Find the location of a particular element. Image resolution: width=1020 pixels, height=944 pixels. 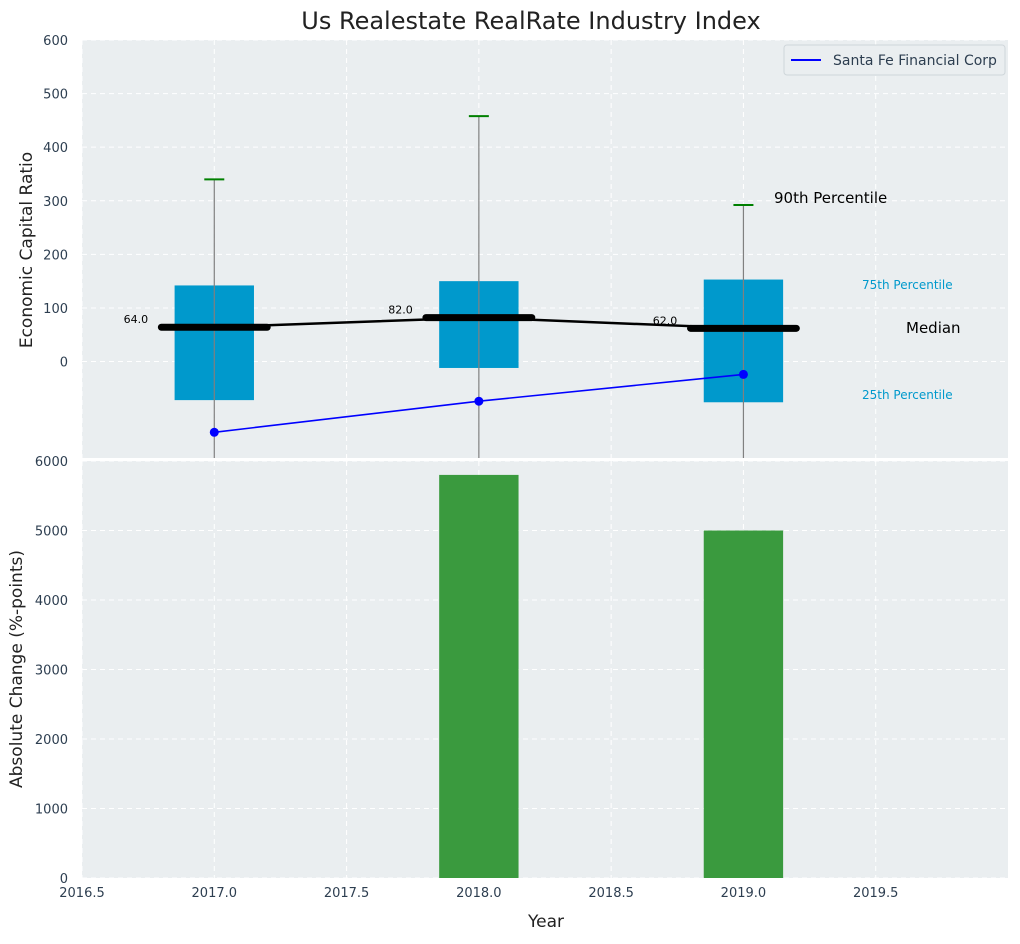

median-label: 82.0 is located at coordinates (400, 310).